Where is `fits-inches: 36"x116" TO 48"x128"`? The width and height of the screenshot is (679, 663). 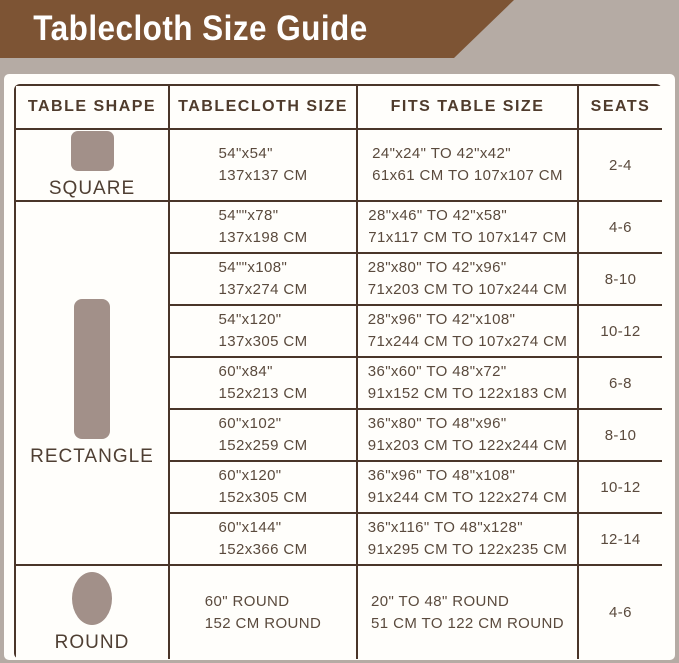 fits-inches: 36"x116" TO 48"x128" is located at coordinates (445, 527).